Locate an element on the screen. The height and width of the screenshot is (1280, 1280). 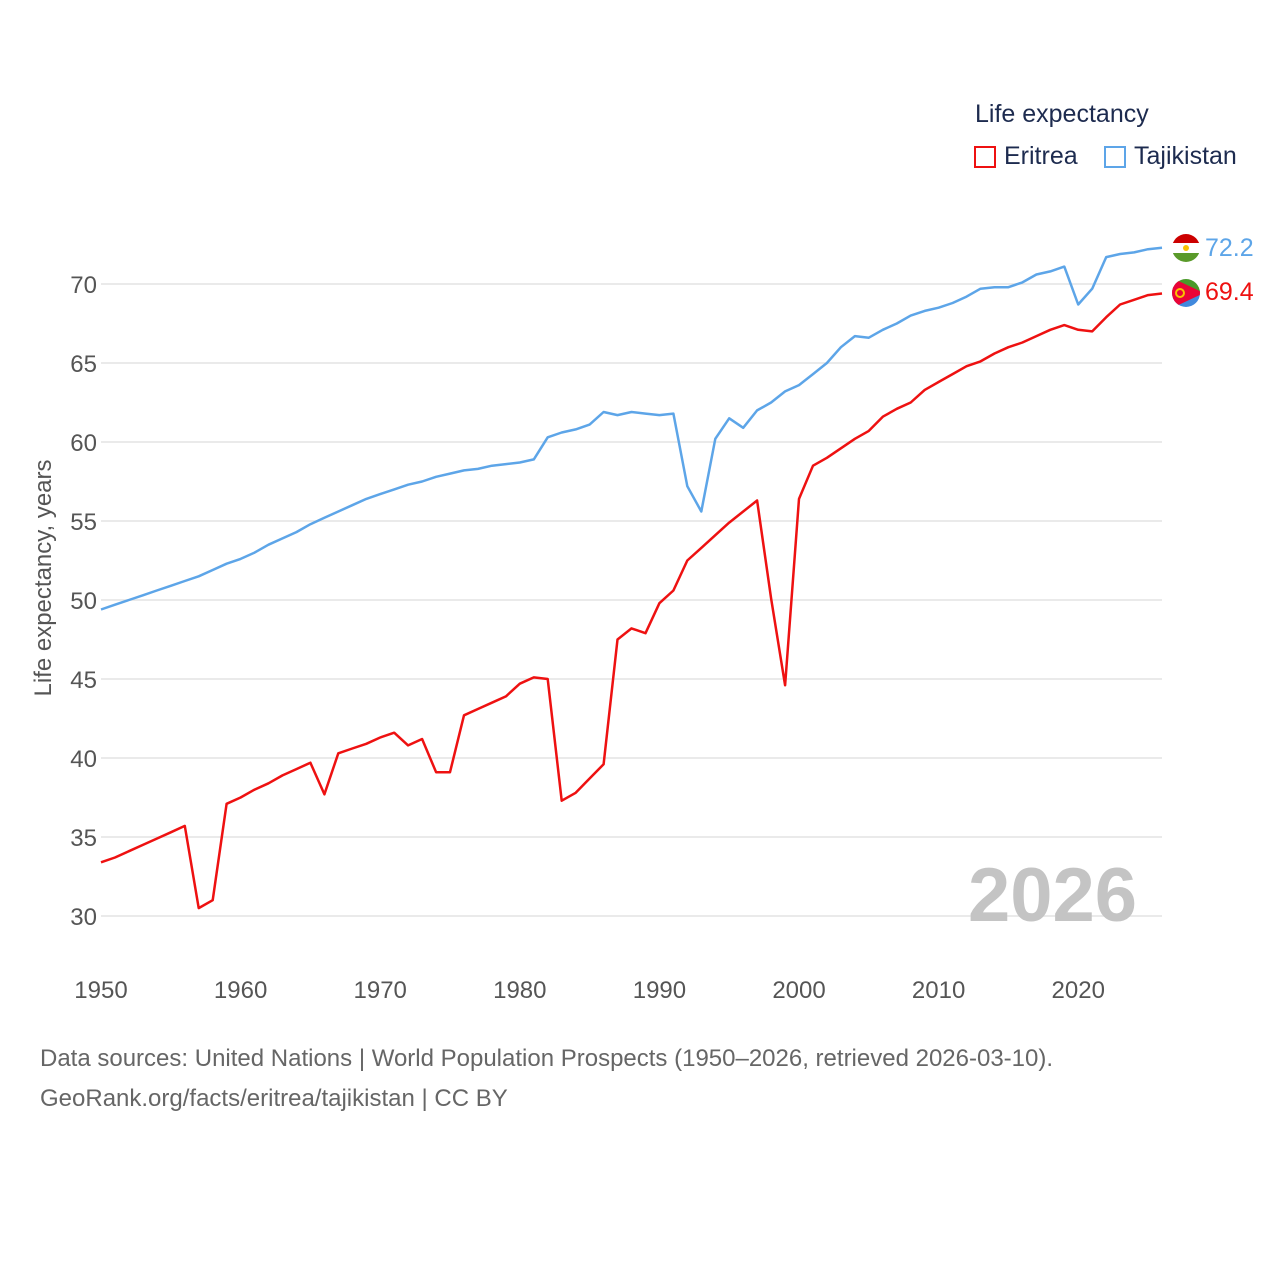
x-tick-label: 2000 is located at coordinates (798, 990).